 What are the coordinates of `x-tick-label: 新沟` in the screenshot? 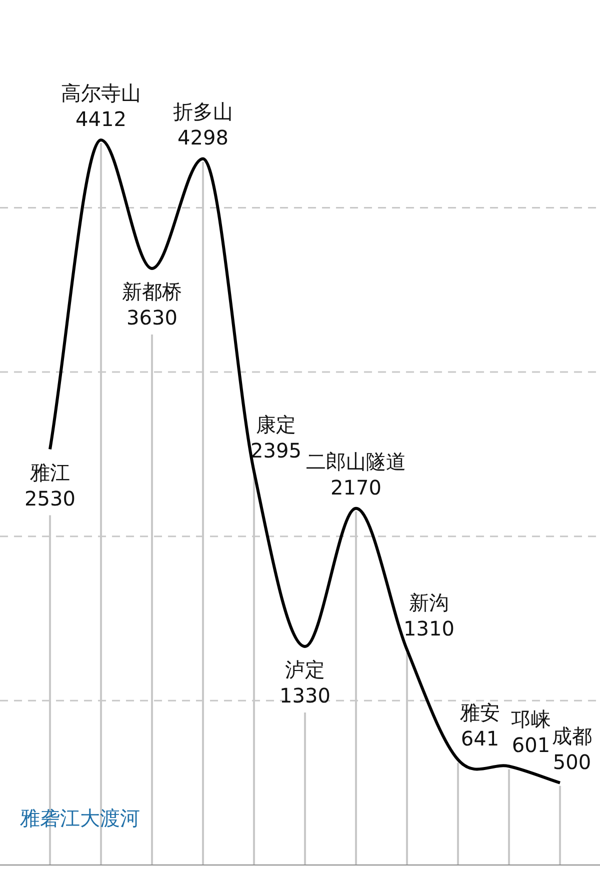 It's located at (429, 602).